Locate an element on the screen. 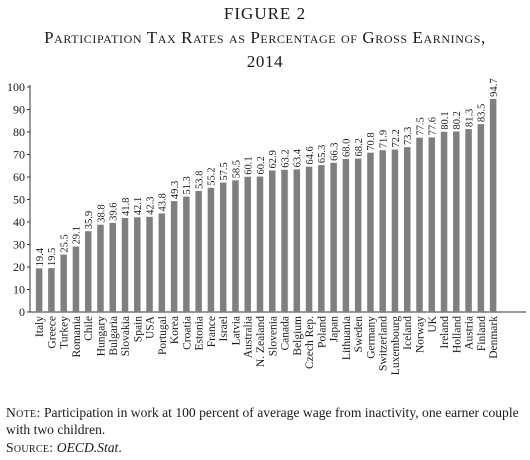 This screenshot has height=460, width=530. bar-value-label: 57.5 is located at coordinates (224, 171).